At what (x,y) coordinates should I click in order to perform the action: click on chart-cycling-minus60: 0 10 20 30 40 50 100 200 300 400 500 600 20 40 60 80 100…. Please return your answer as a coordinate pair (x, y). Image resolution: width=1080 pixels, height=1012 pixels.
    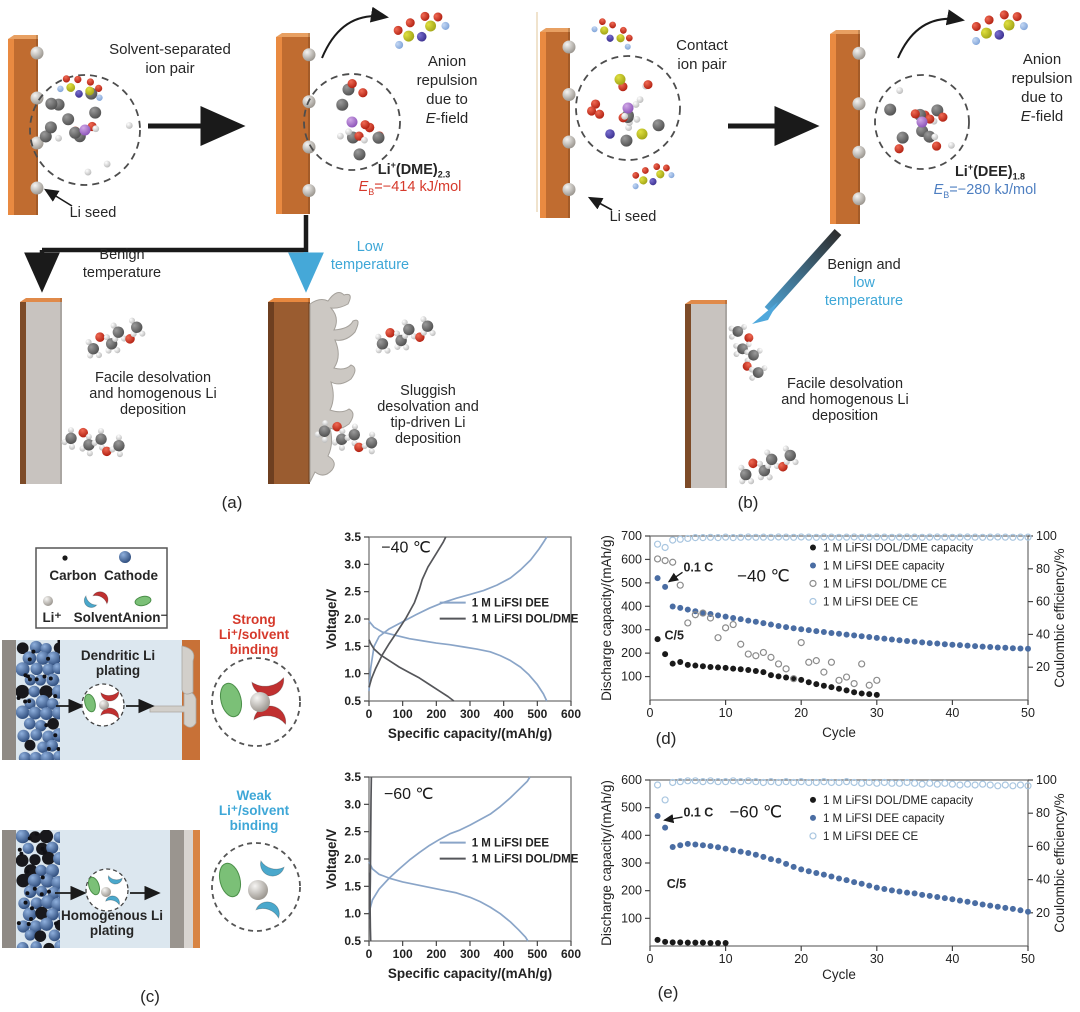
    Looking at the image, I should click on (835, 875).